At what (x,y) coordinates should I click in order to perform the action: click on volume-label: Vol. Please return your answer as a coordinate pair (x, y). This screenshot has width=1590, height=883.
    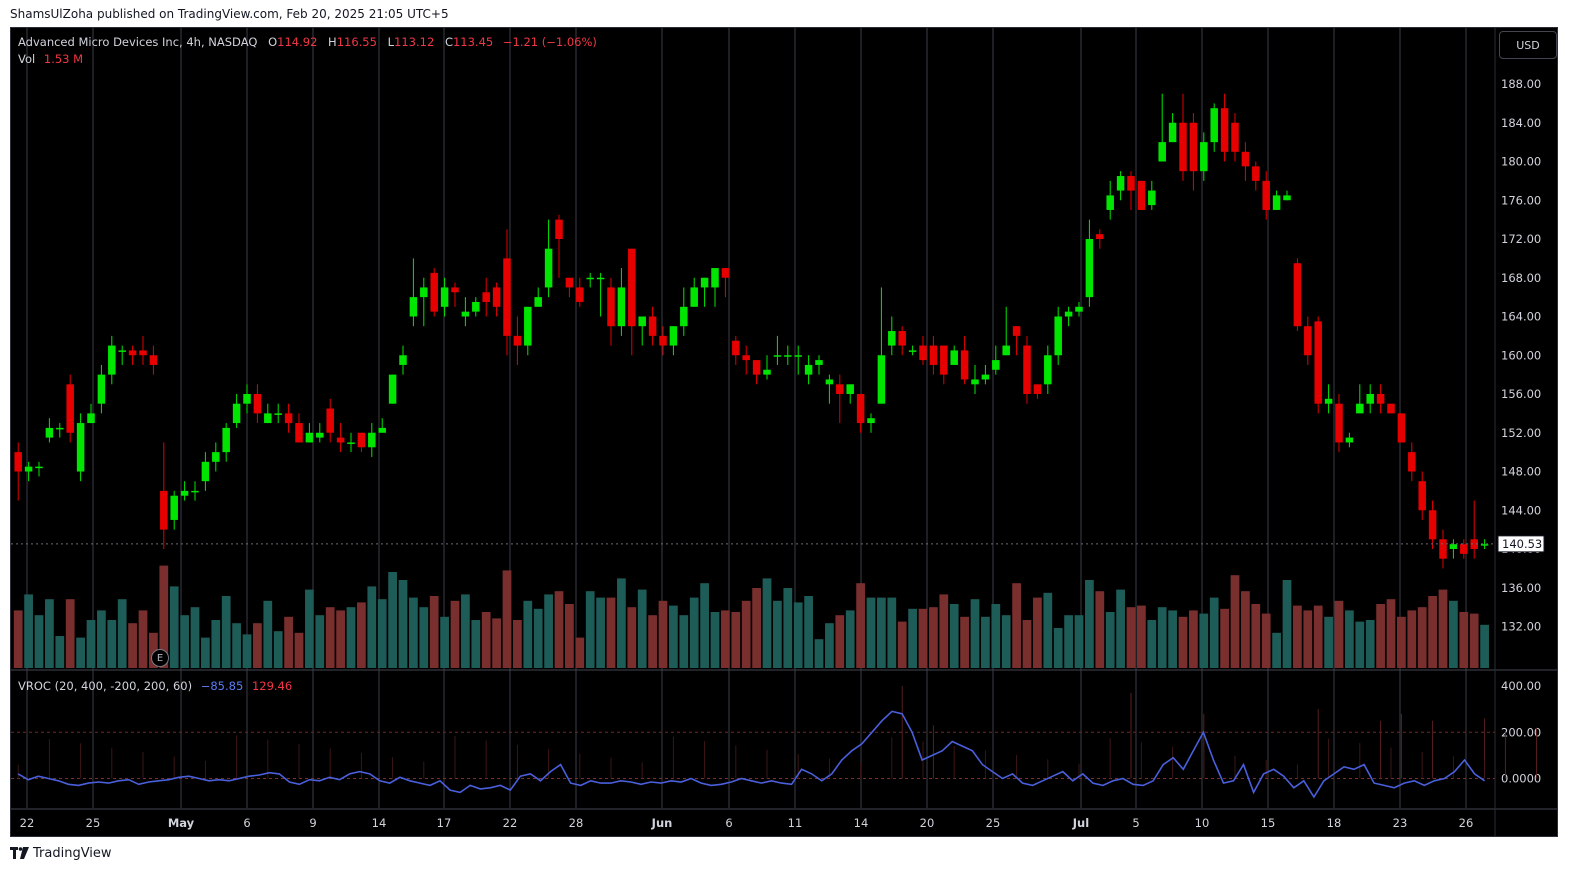
    Looking at the image, I should click on (27, 59).